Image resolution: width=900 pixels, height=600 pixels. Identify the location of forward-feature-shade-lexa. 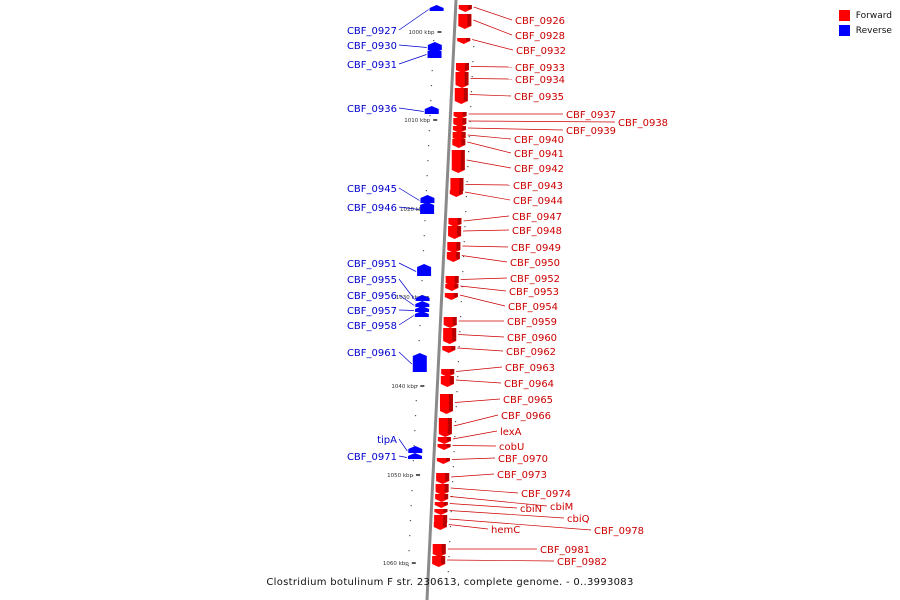
(448, 439).